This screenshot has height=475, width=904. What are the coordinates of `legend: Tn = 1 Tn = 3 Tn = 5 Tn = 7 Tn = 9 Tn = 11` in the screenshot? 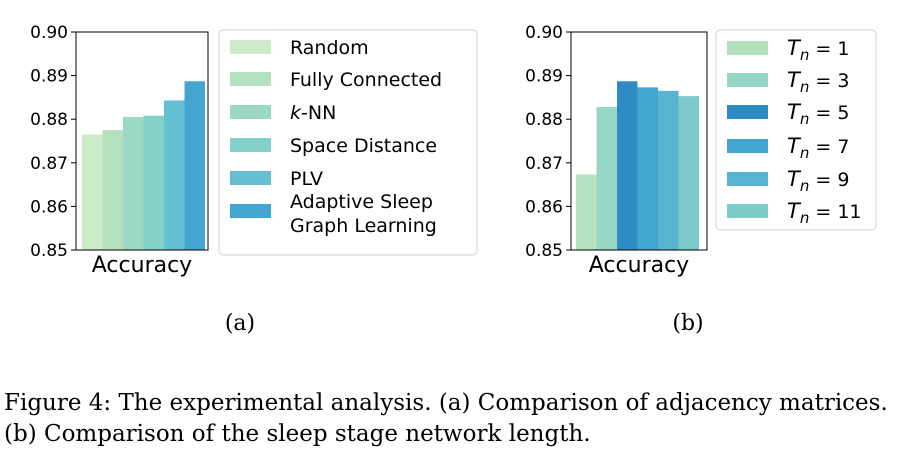 It's located at (796, 130).